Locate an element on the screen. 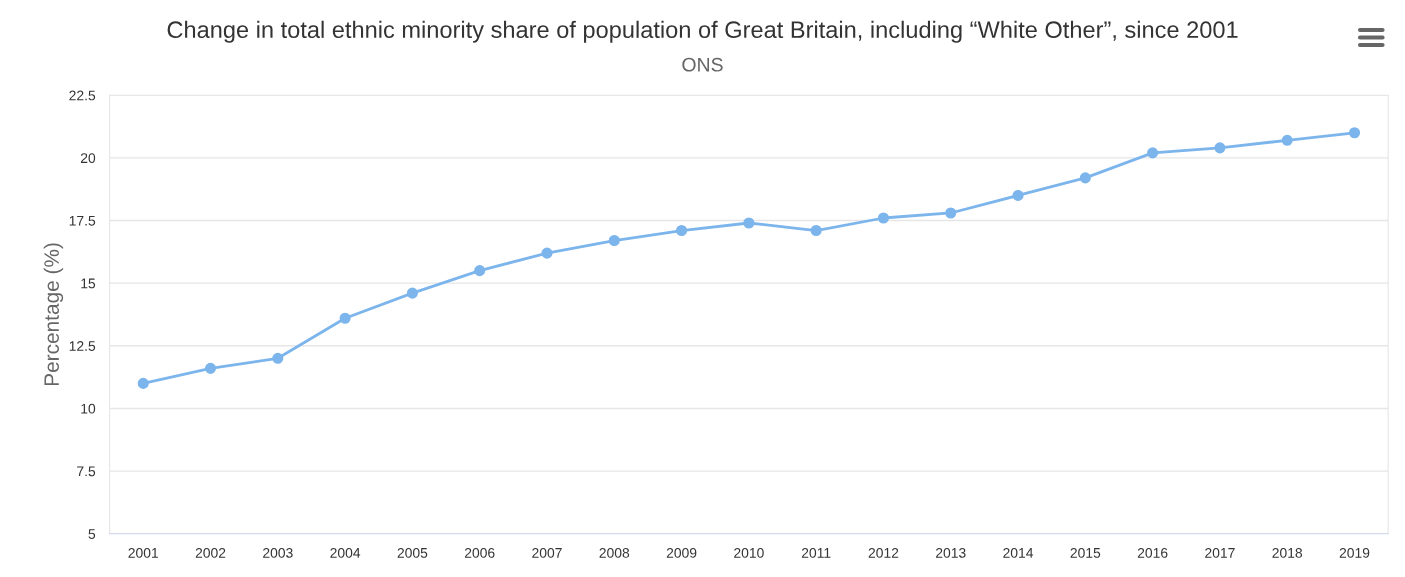 The height and width of the screenshot is (577, 1405). y-tick-label: 10 is located at coordinates (88, 408).